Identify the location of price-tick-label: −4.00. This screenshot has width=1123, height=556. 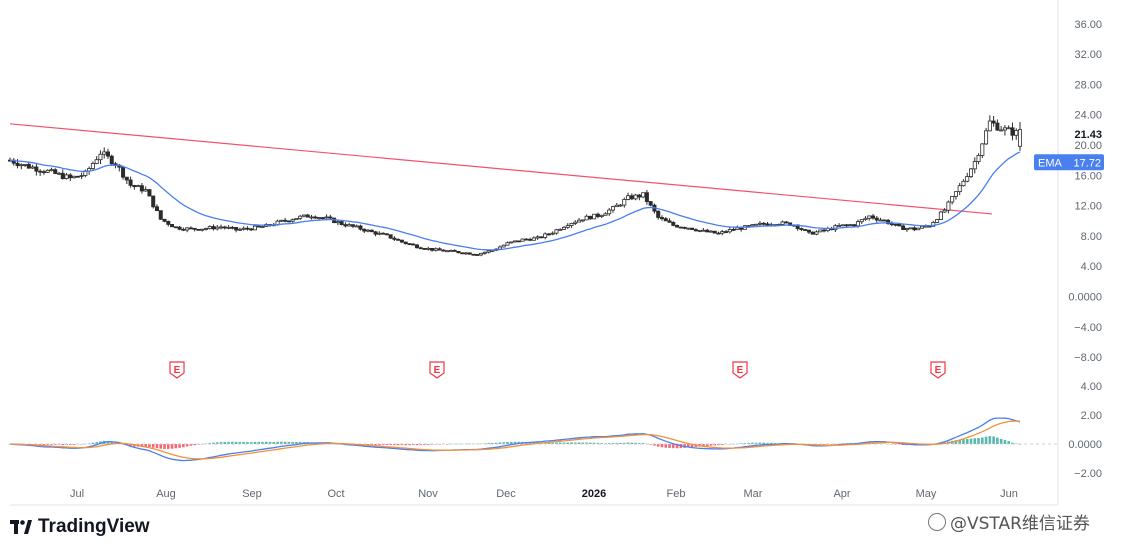
(1088, 328).